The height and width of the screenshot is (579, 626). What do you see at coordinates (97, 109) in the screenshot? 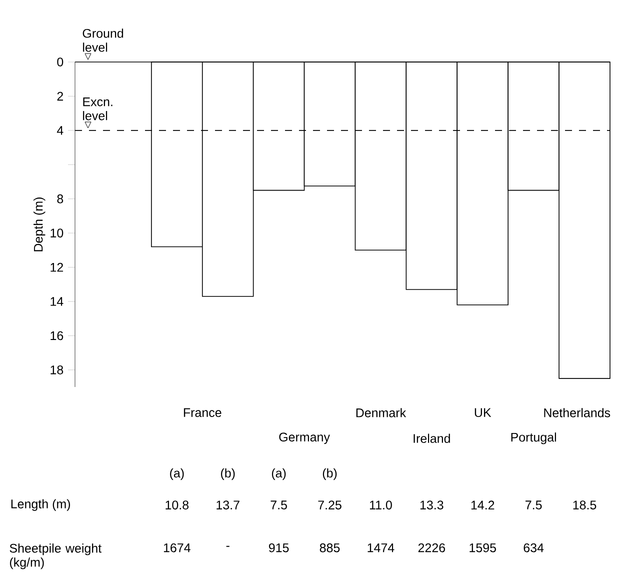
I see `ref-line-label: Excn. level` at bounding box center [97, 109].